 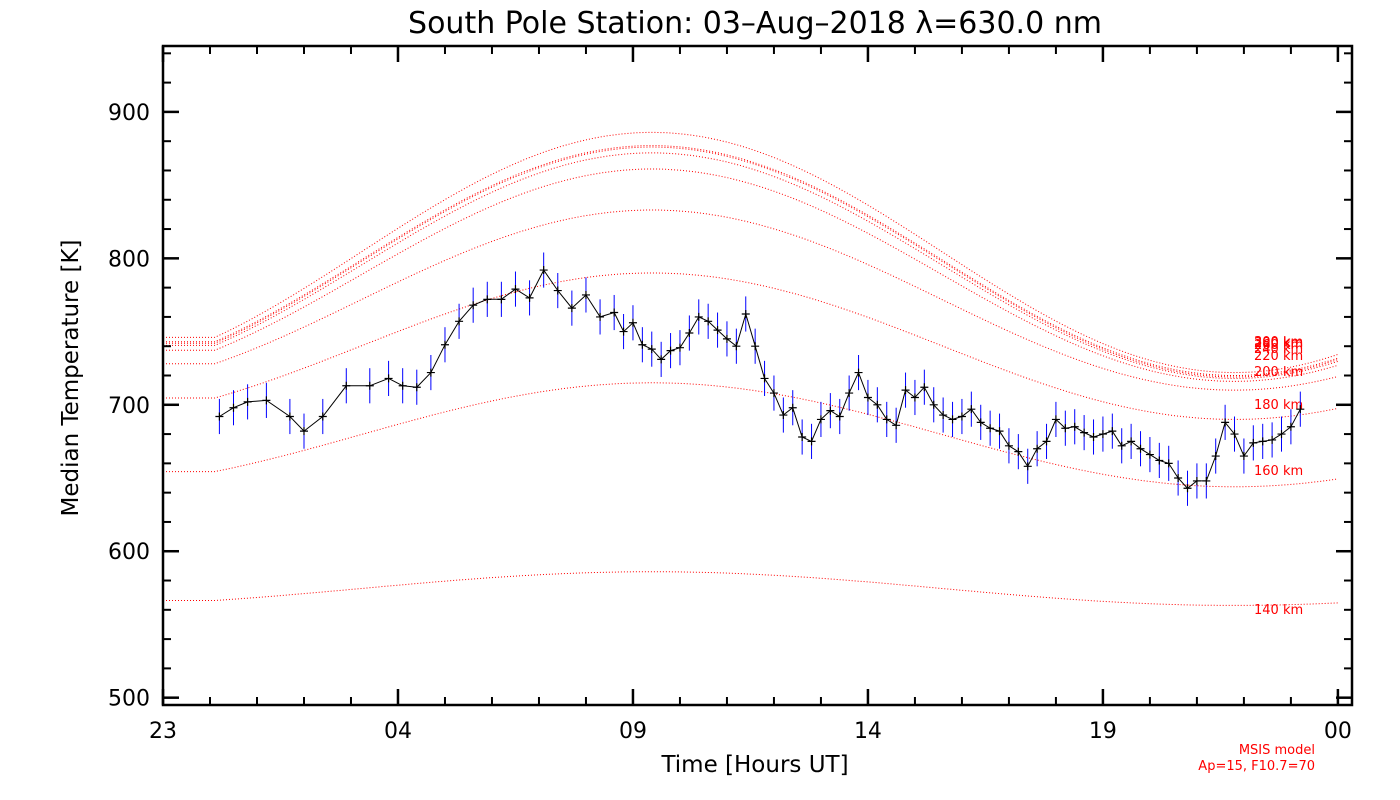 I want to click on y-tick-label: 700, so click(x=129, y=406).